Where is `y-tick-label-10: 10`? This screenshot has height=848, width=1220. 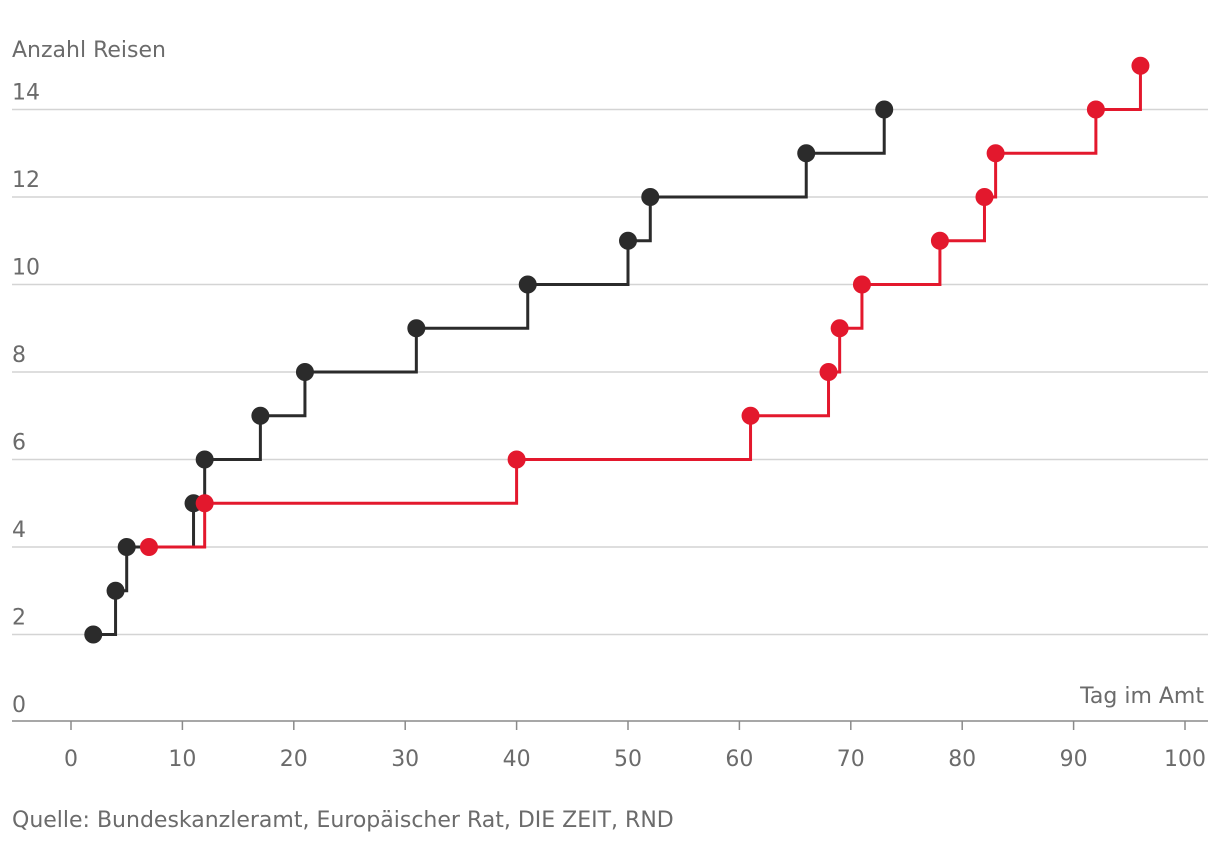
y-tick-label-10: 10 is located at coordinates (26, 268).